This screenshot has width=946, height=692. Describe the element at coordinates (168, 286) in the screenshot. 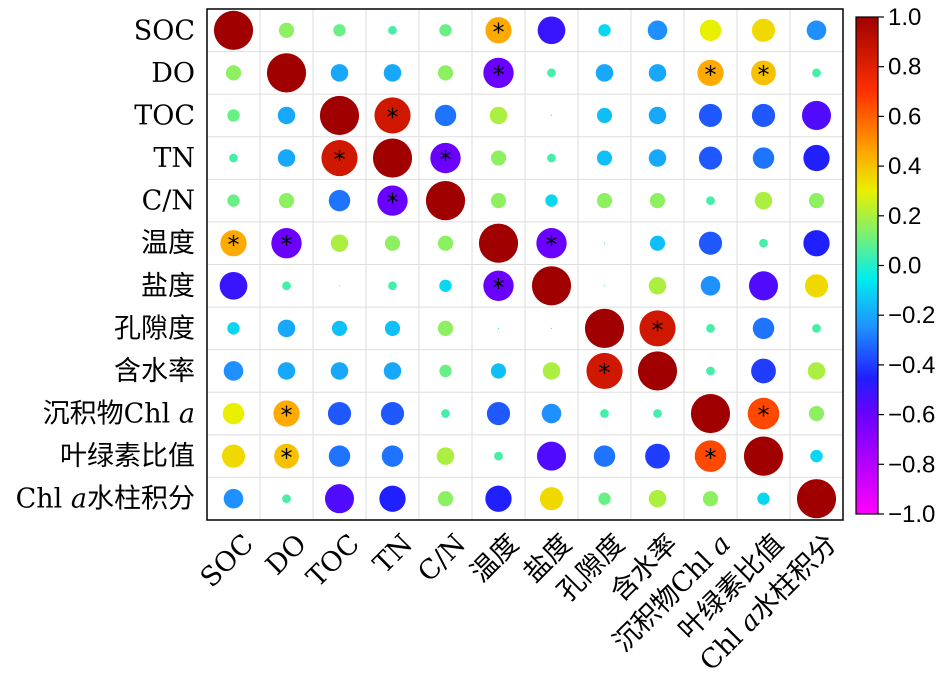

I see `row-label: 盐度` at that location.